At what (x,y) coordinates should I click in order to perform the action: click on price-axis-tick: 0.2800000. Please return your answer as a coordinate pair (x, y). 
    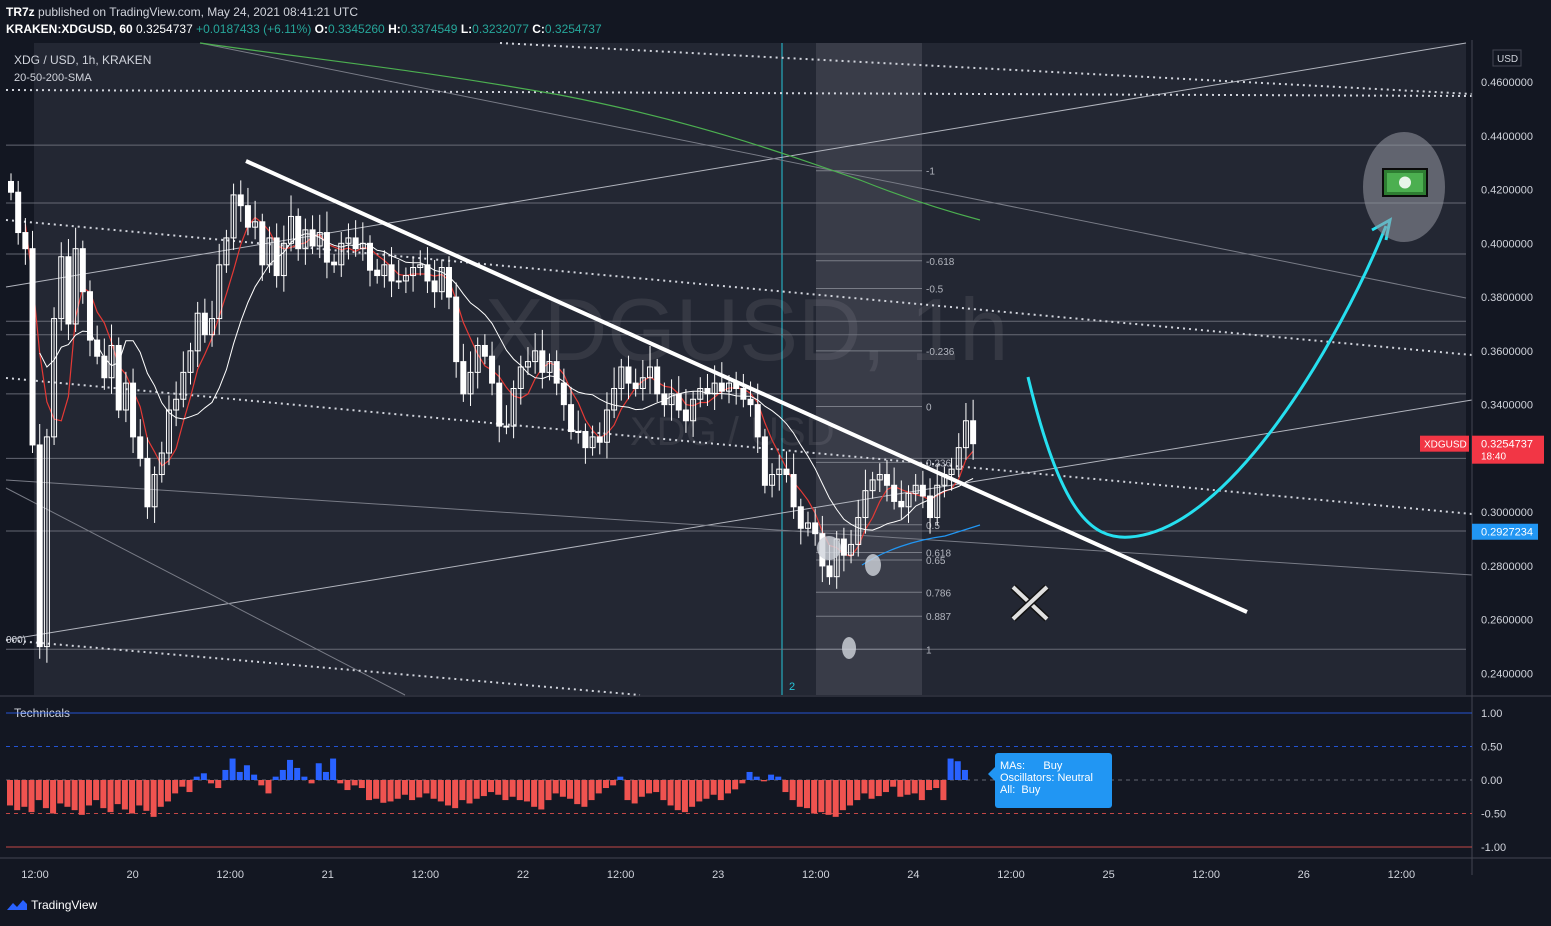
    Looking at the image, I should click on (1507, 567).